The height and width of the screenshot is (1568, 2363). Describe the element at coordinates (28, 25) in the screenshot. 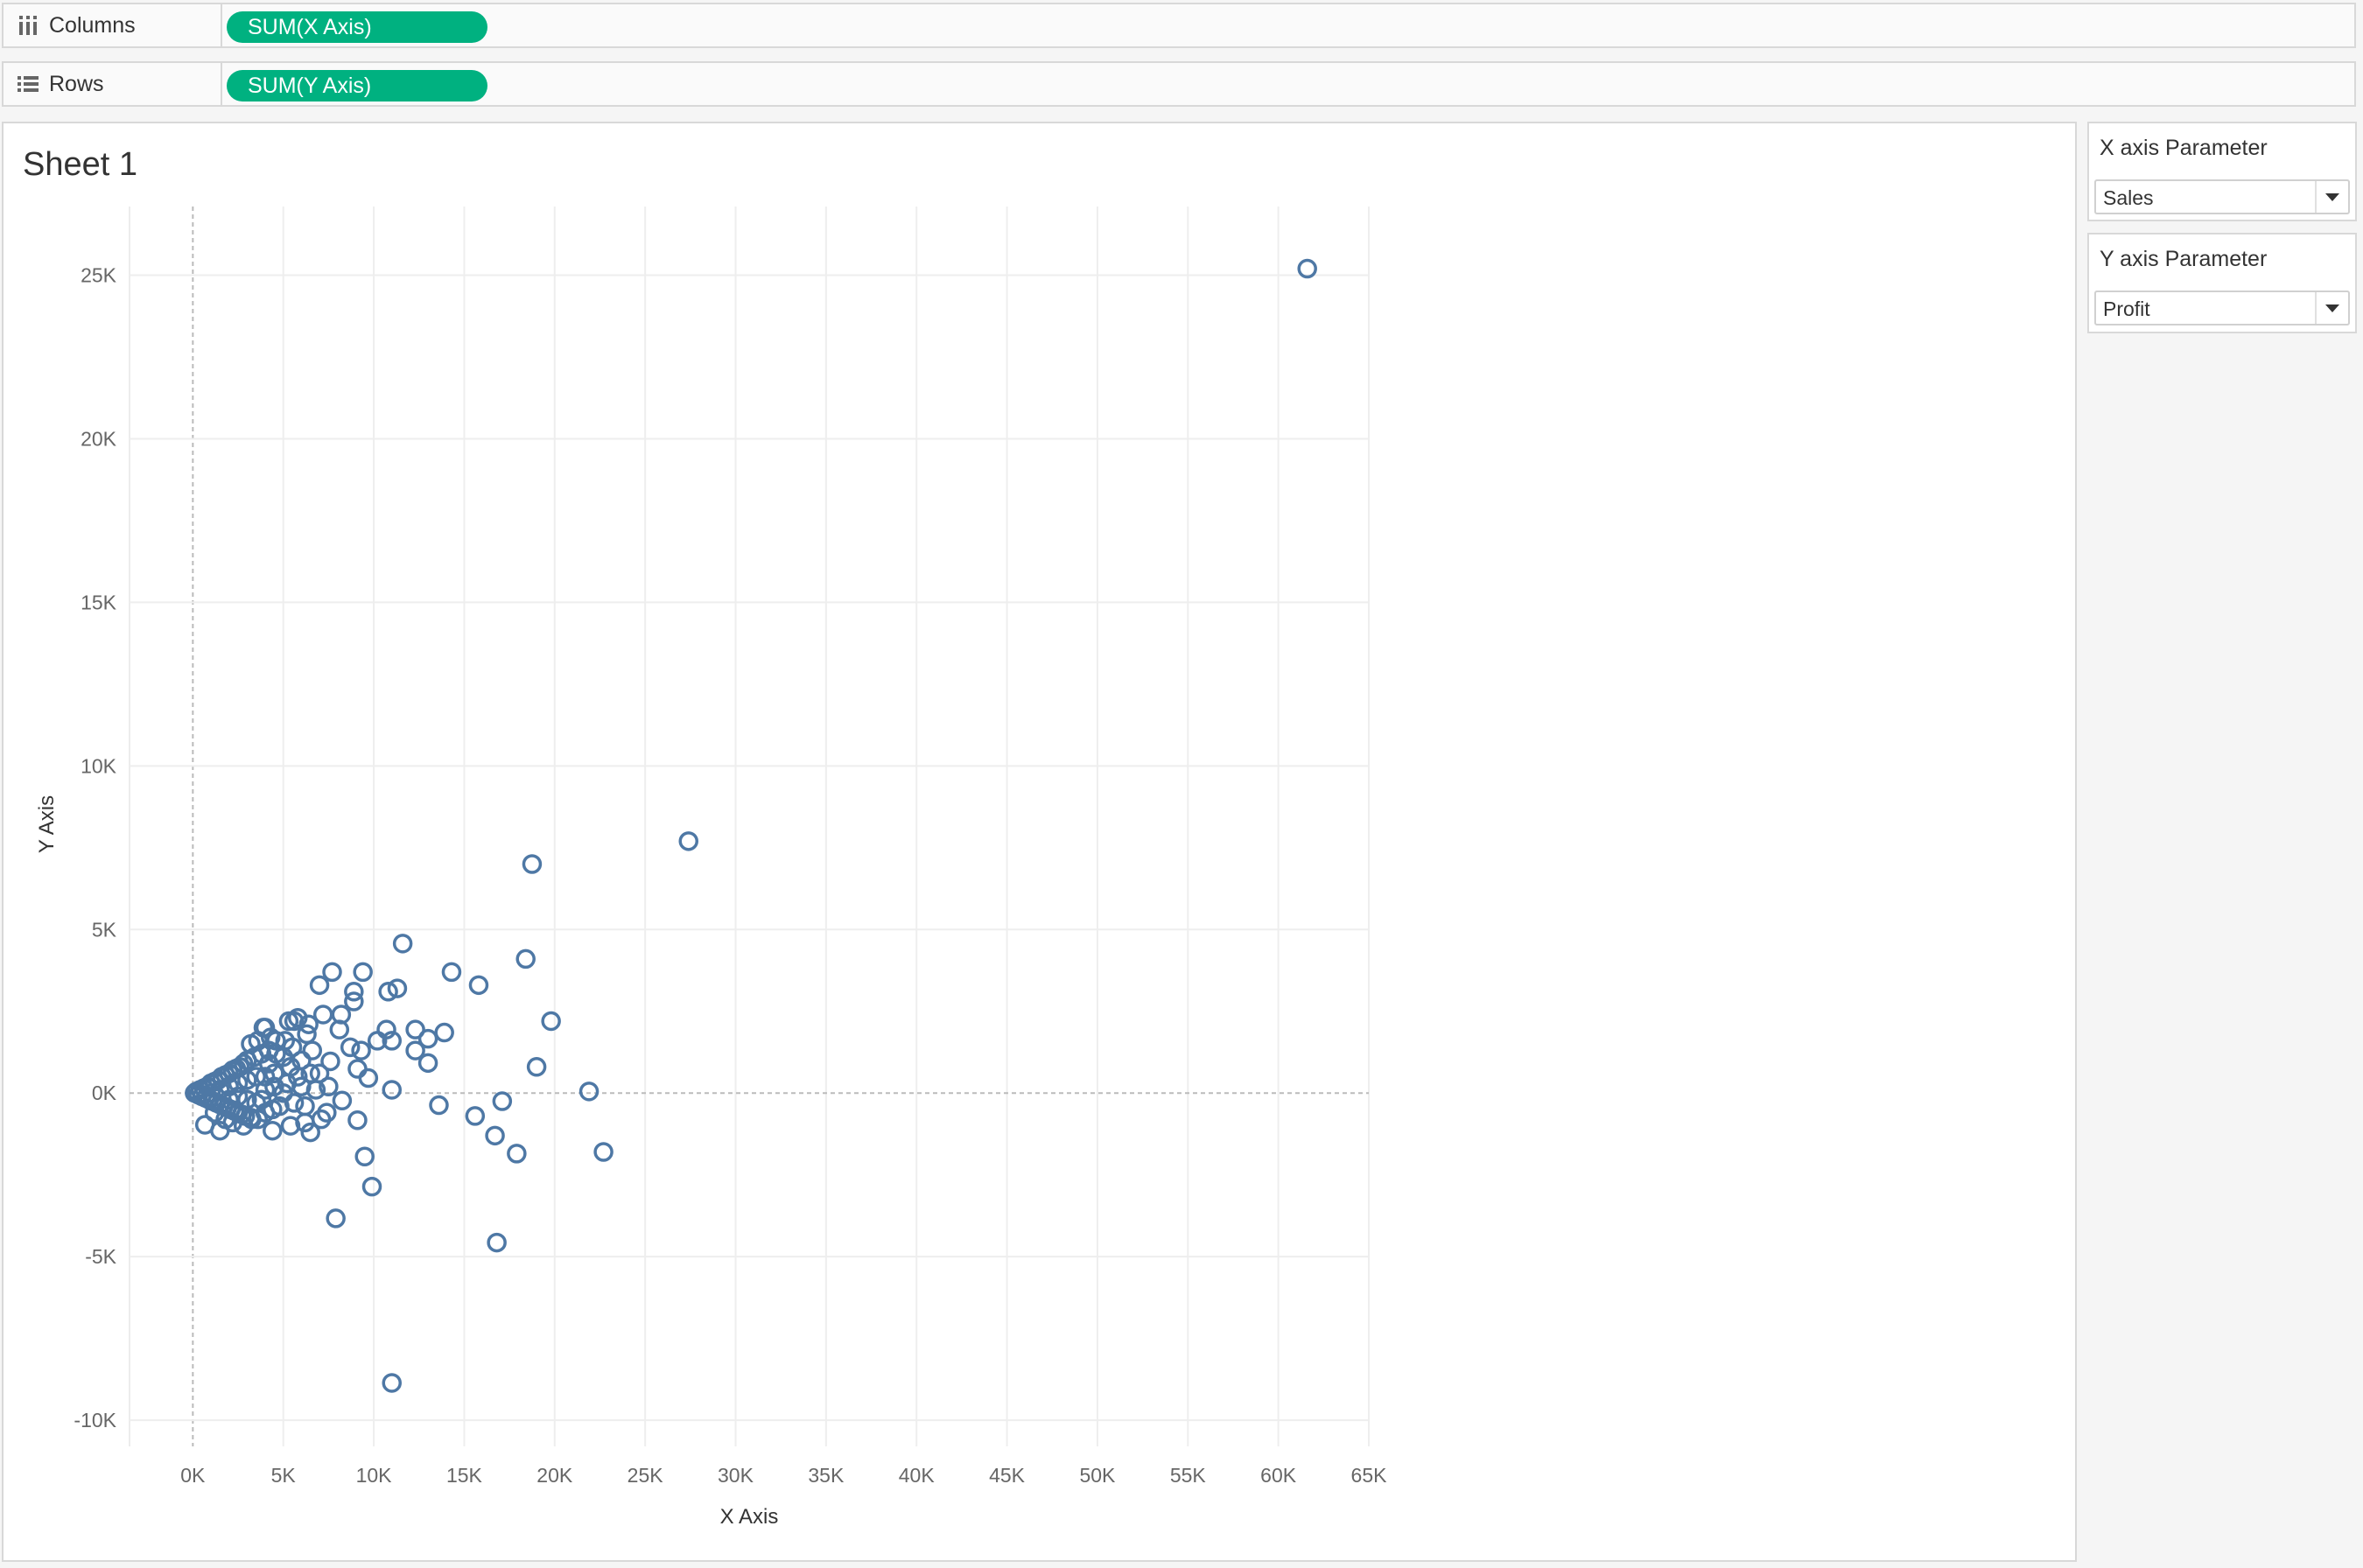

I see `columns-icon` at that location.